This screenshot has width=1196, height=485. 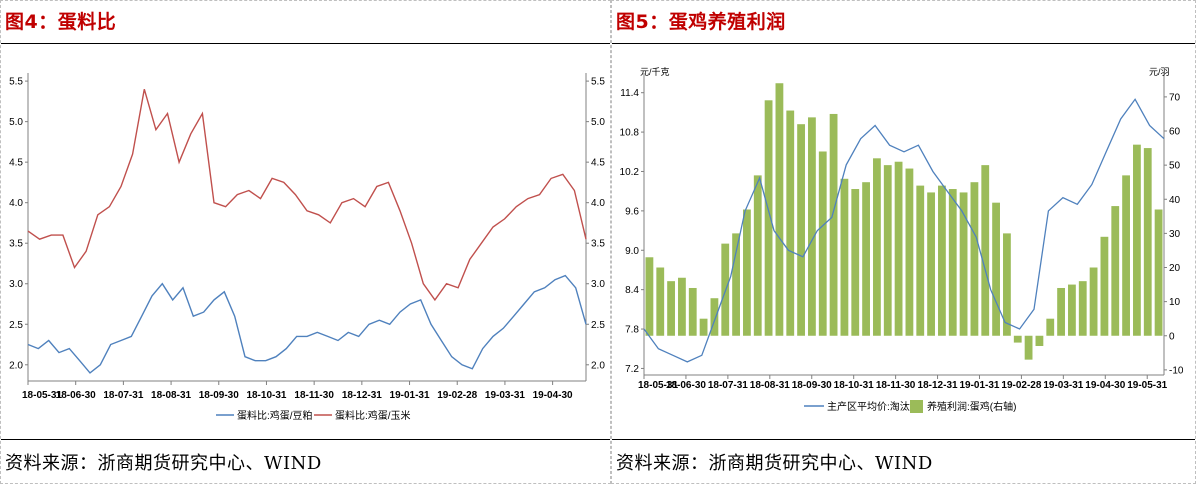 What do you see at coordinates (307, 324) in the screenshot?
I see `soymeal-ratio-line` at bounding box center [307, 324].